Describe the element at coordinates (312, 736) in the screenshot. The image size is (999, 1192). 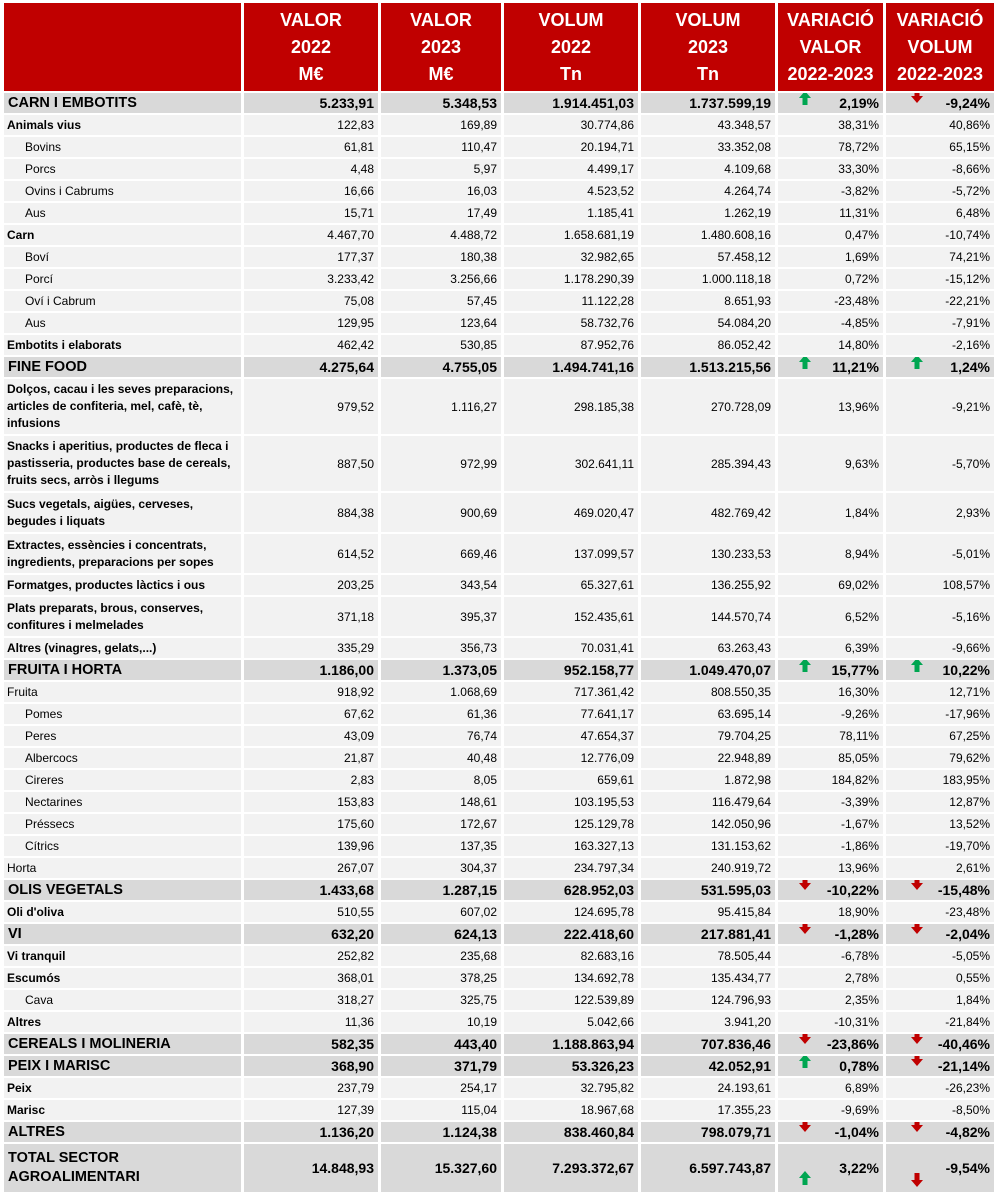
I see `cell-valor-2022: 43,09` at that location.